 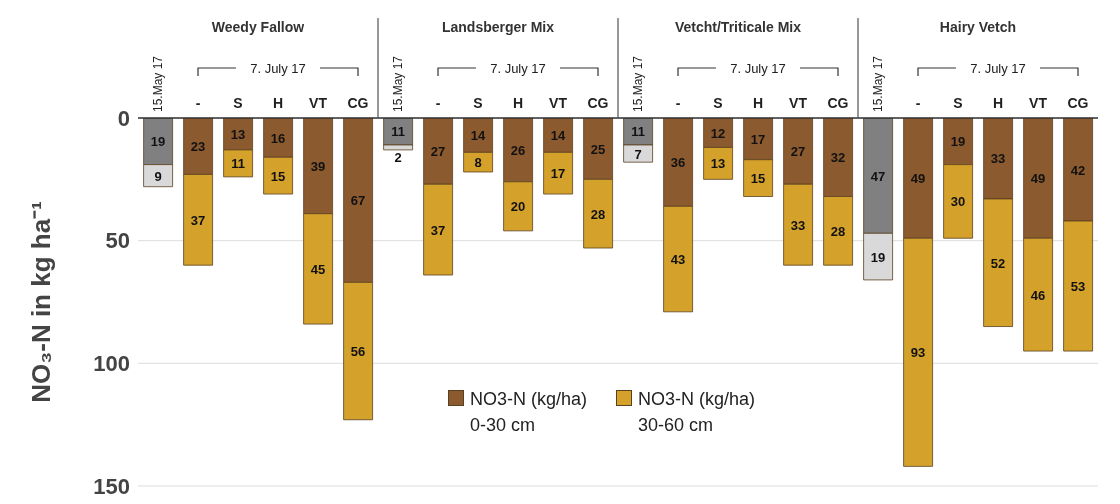 What do you see at coordinates (318, 166) in the screenshot?
I see `data-label: 39` at bounding box center [318, 166].